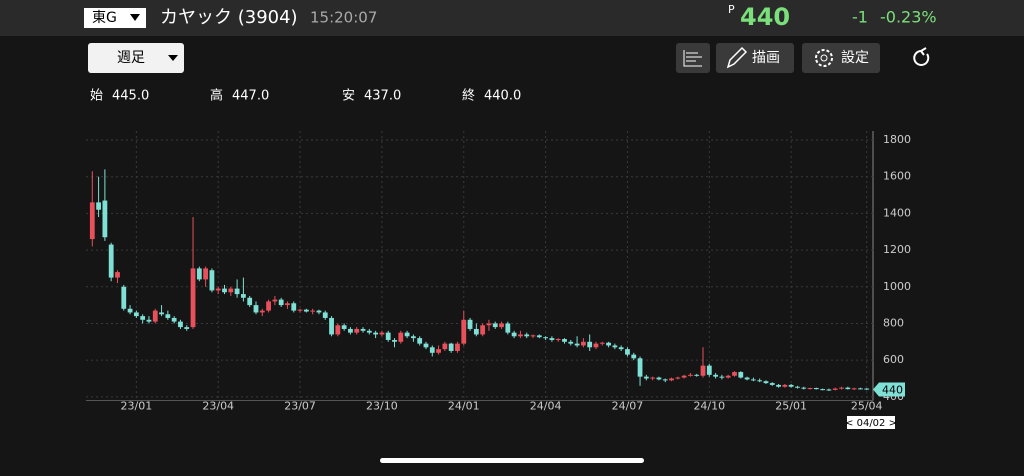 This screenshot has width=1024, height=476. What do you see at coordinates (897, 249) in the screenshot?
I see `y-tick-label: 1200` at bounding box center [897, 249].